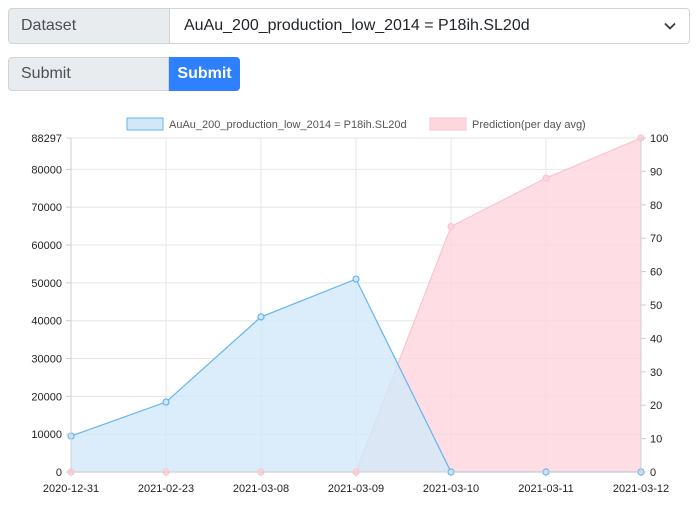  Describe the element at coordinates (653, 473) in the screenshot. I see `y-right-tick-label: 0` at that location.